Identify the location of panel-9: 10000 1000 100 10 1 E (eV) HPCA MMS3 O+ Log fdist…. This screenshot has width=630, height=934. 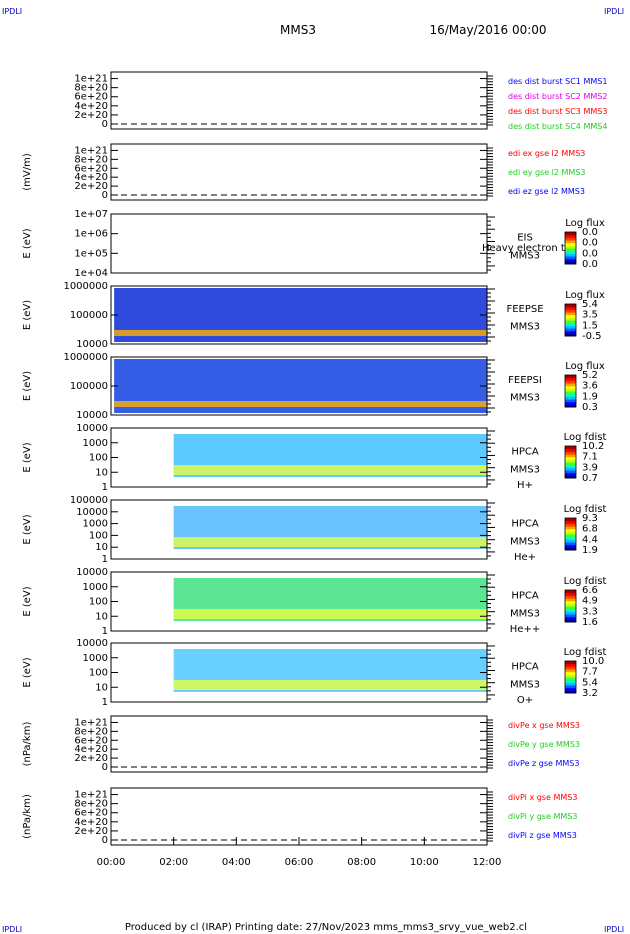
(314, 673).